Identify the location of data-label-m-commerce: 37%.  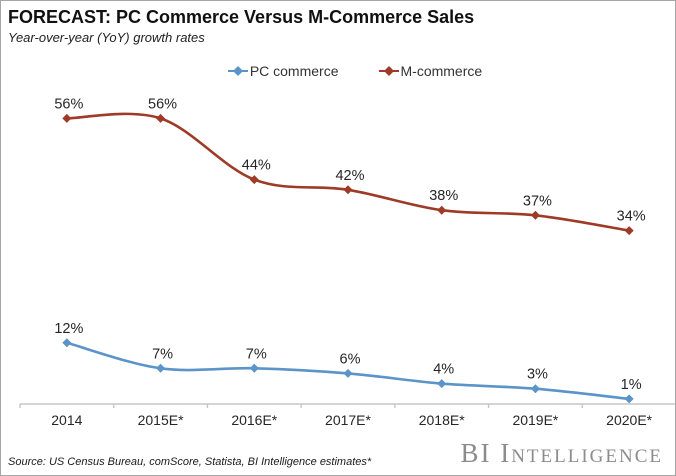
(537, 201).